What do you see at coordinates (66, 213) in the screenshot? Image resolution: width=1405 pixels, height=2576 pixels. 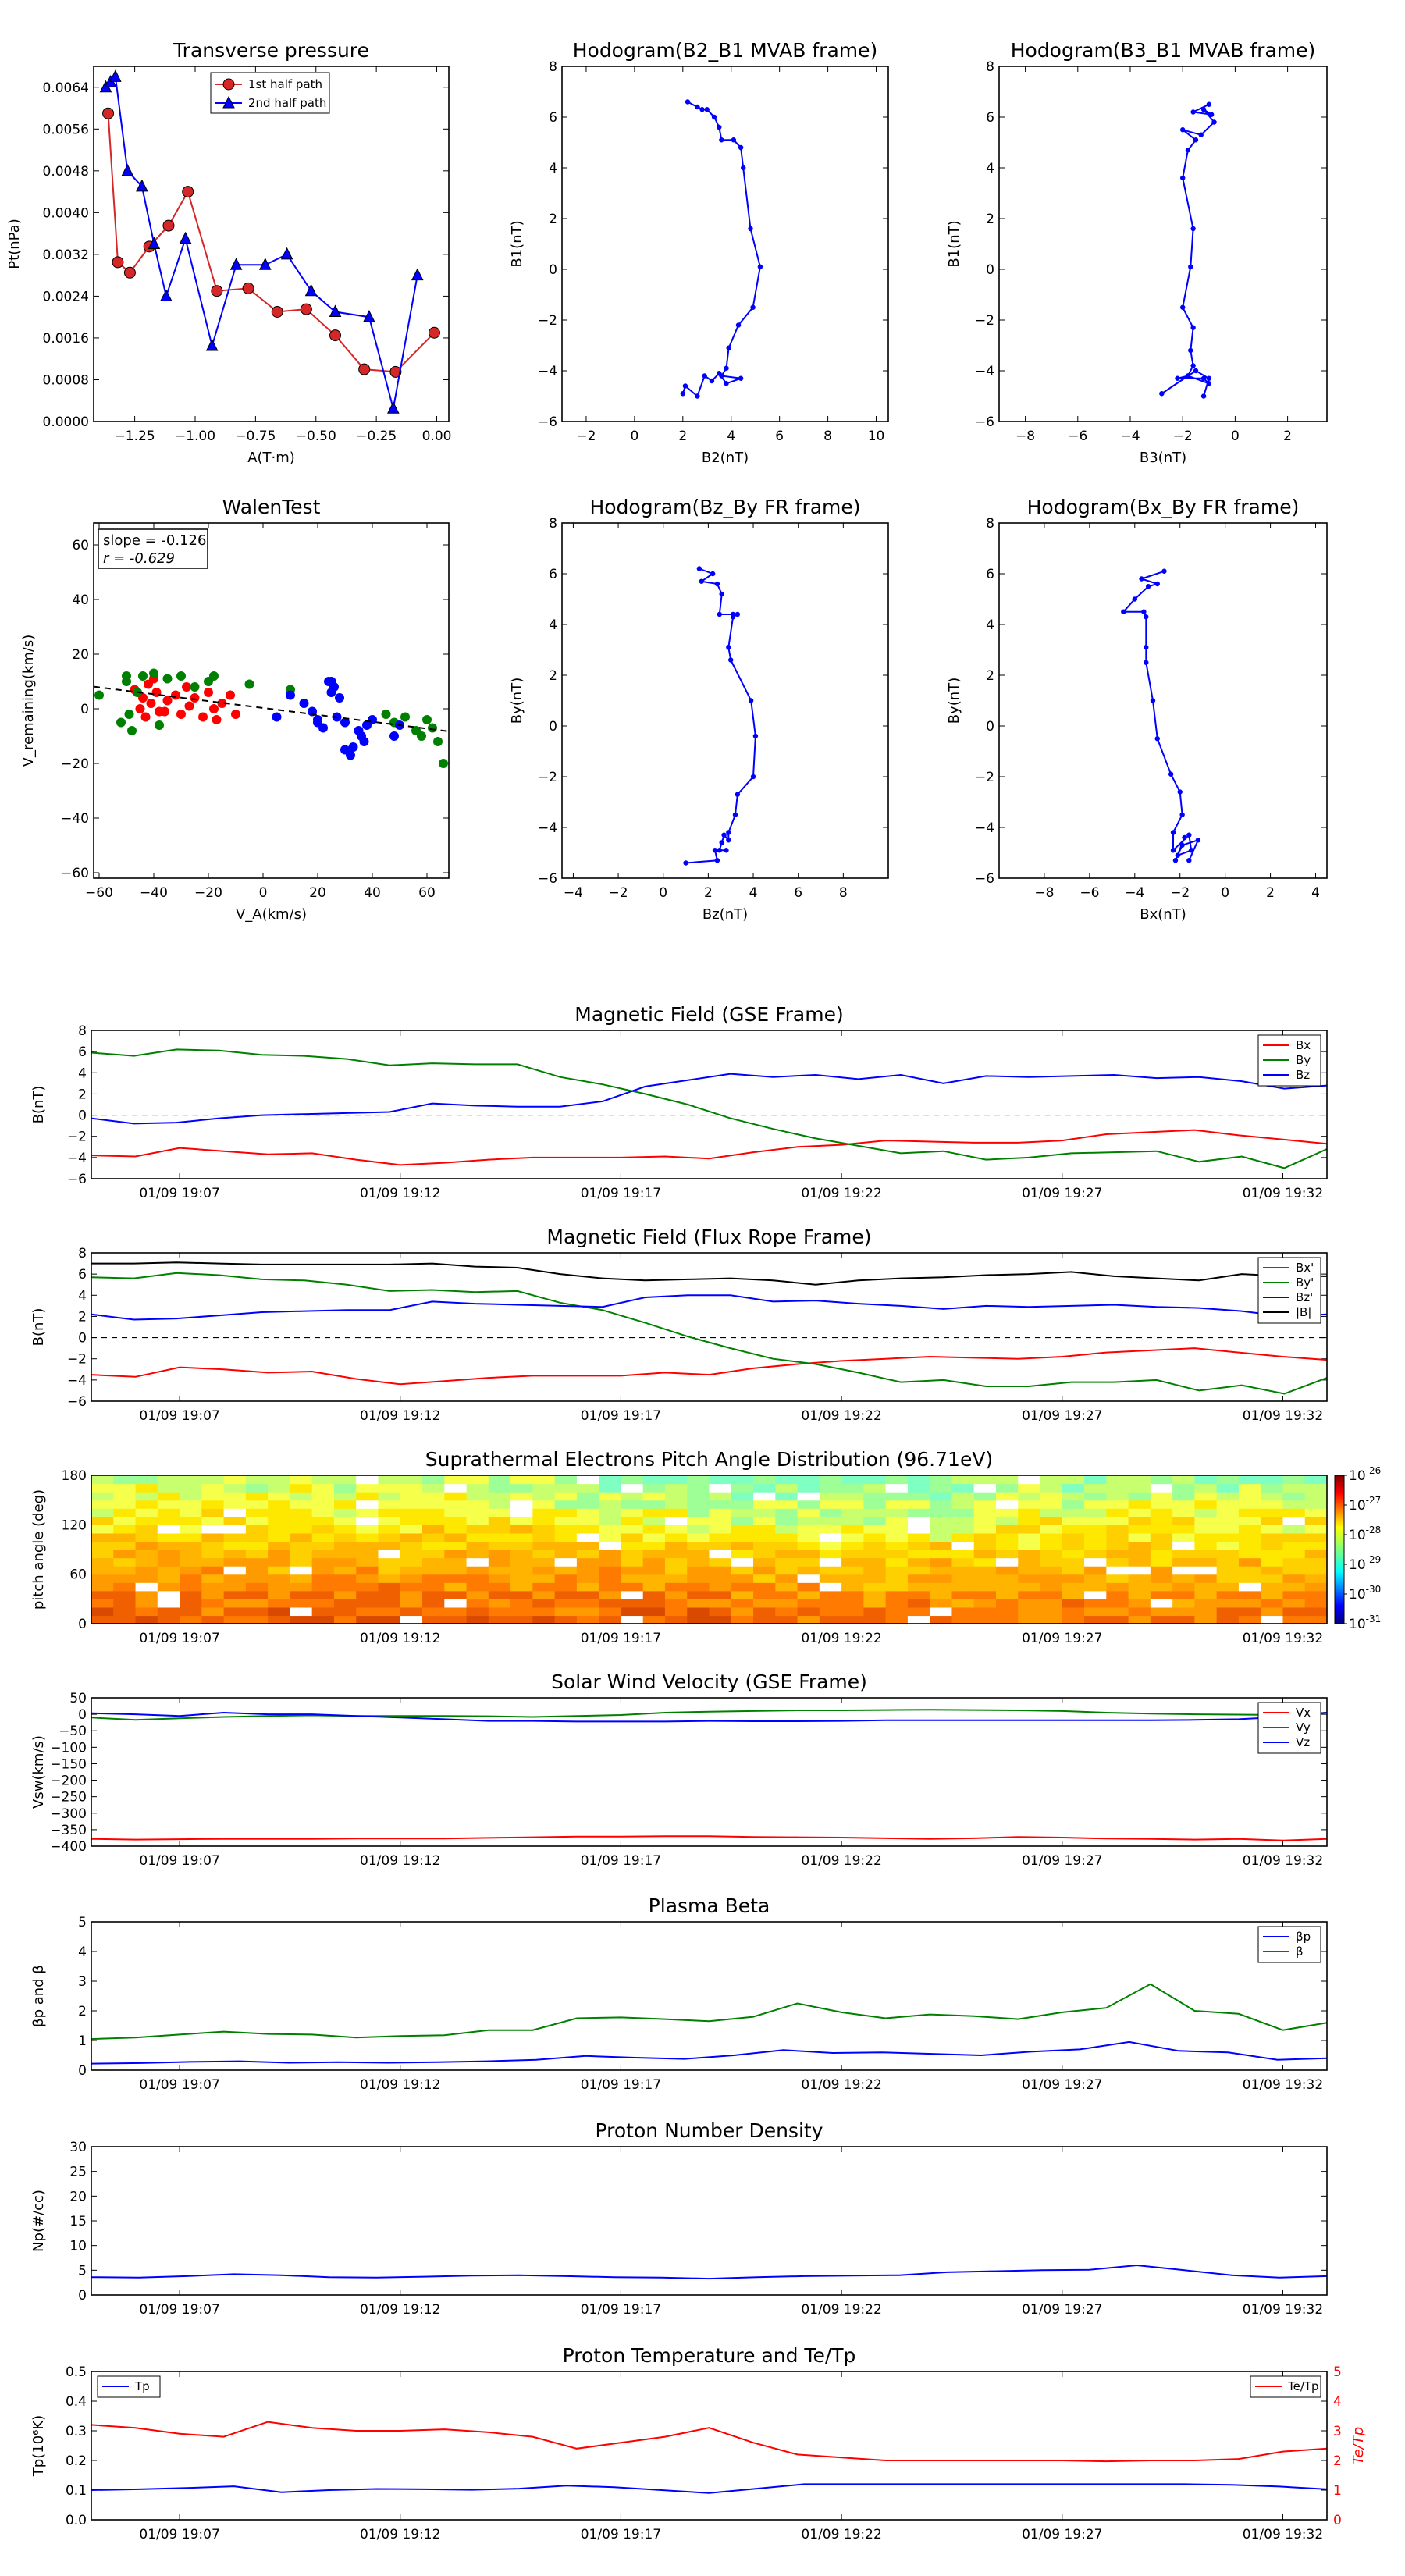 I see `pt-ytick-label: 0.0040` at bounding box center [66, 213].